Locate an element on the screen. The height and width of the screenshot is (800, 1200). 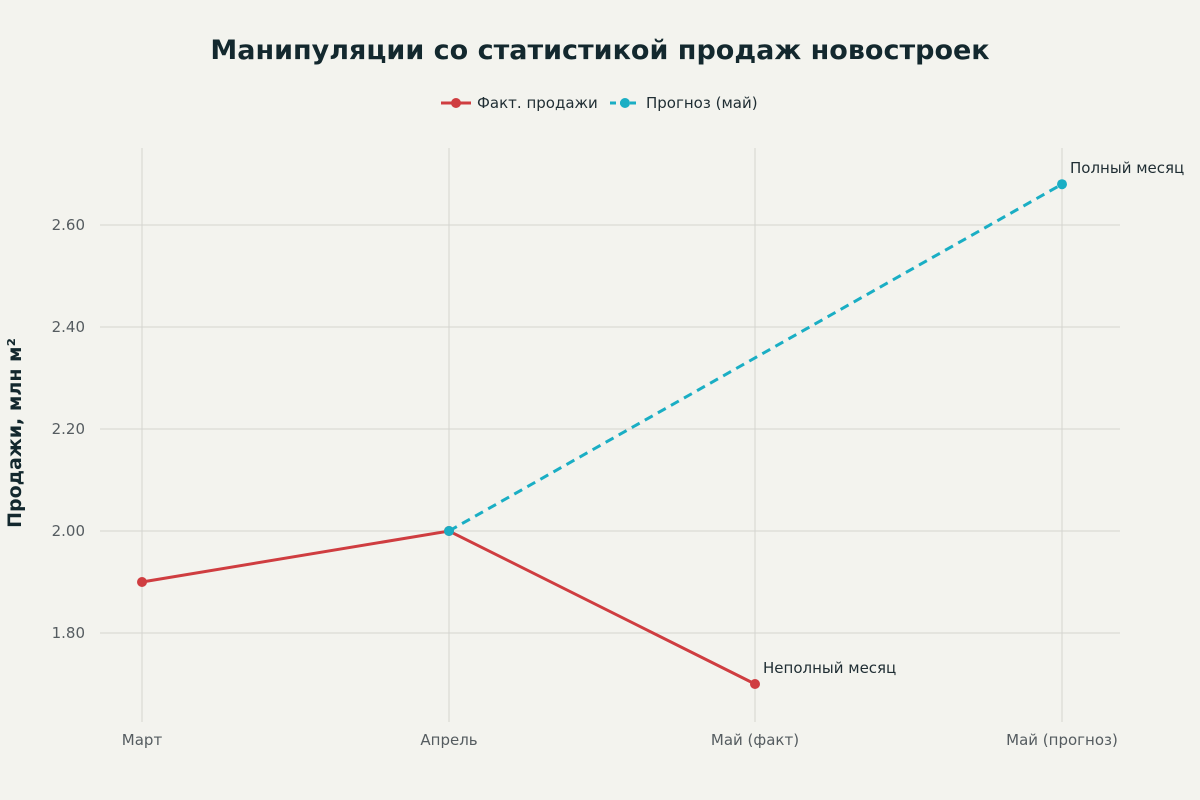
y-tick-label: 2.60 is located at coordinates (68, 225).